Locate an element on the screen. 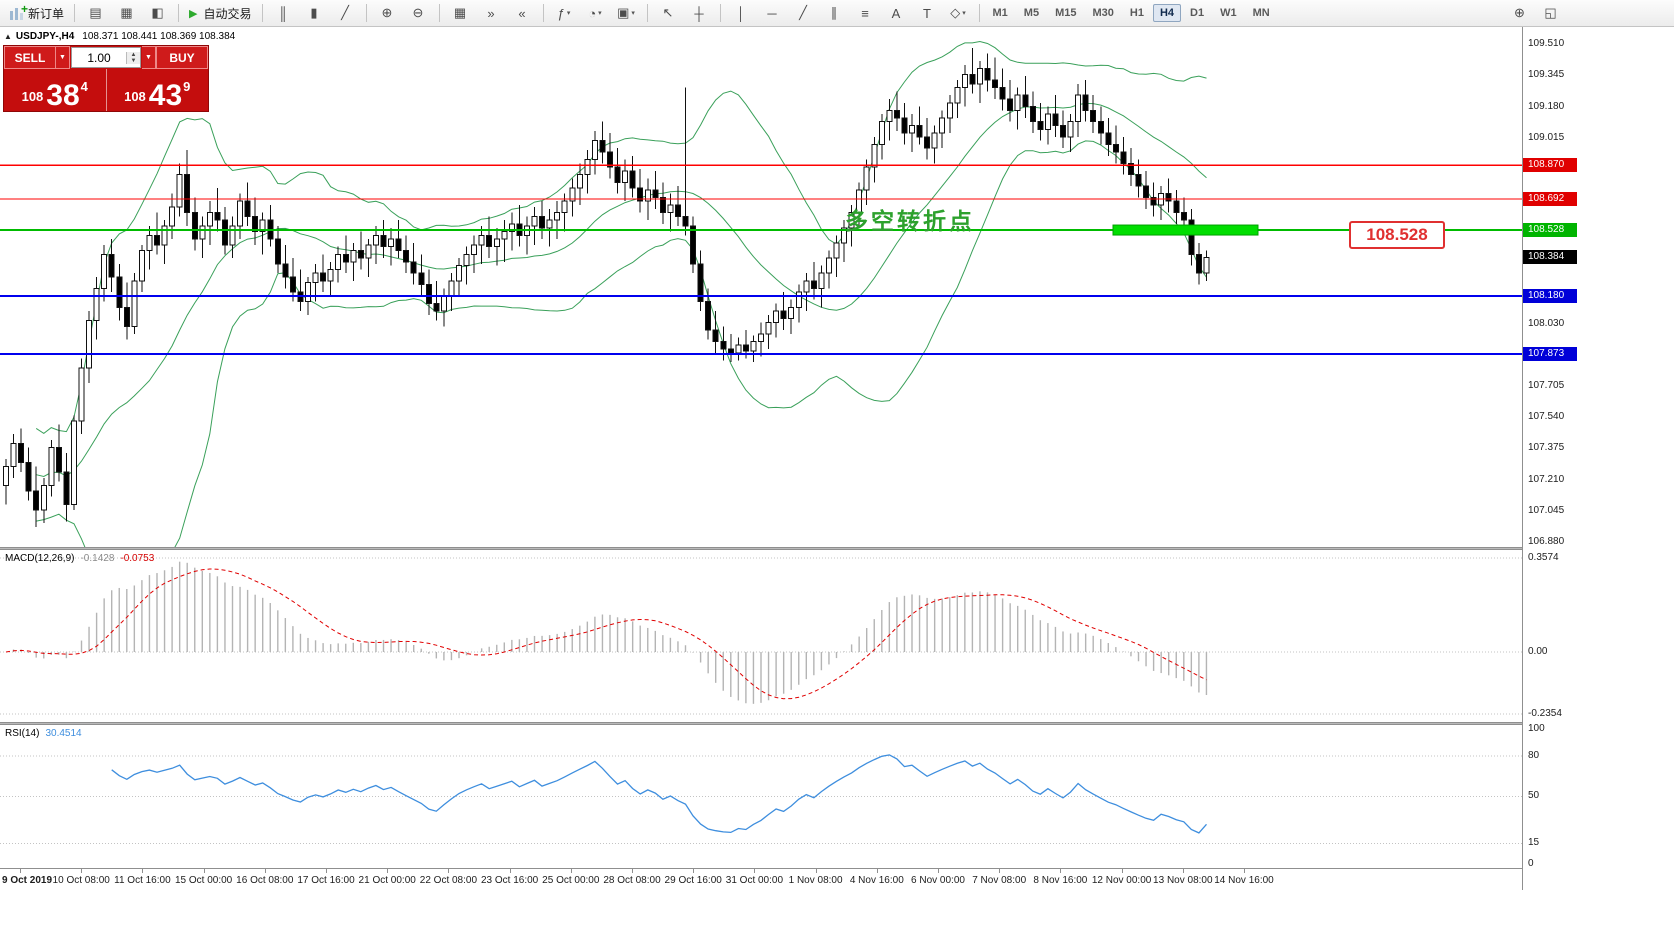 This screenshot has width=1674, height=948. macd-label: MACD(12,26,9) is located at coordinates (40, 558).